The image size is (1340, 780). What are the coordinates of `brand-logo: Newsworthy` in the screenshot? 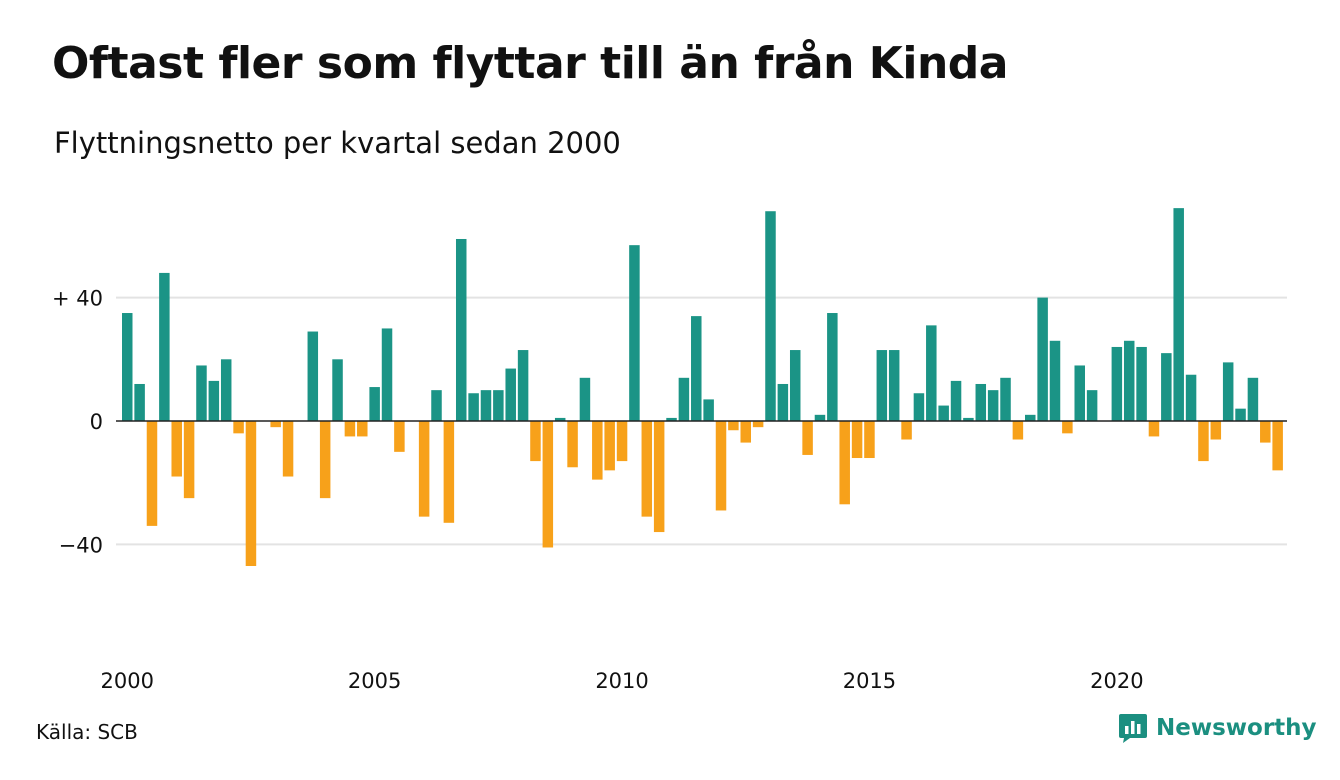 It's located at (1217, 728).